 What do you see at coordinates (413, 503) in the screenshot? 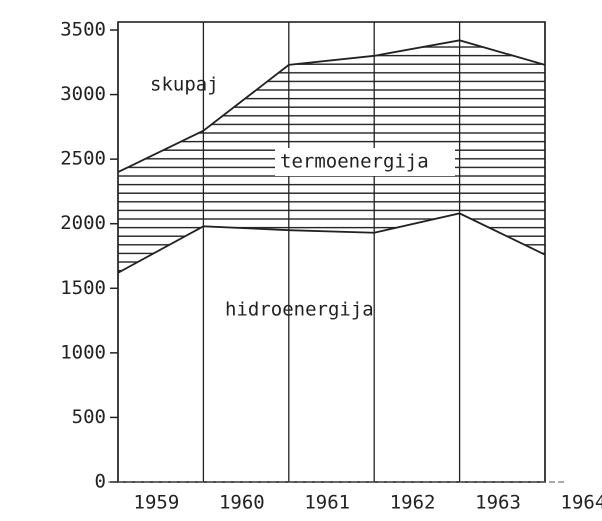
I see `x-tick-label: 1962` at bounding box center [413, 503].